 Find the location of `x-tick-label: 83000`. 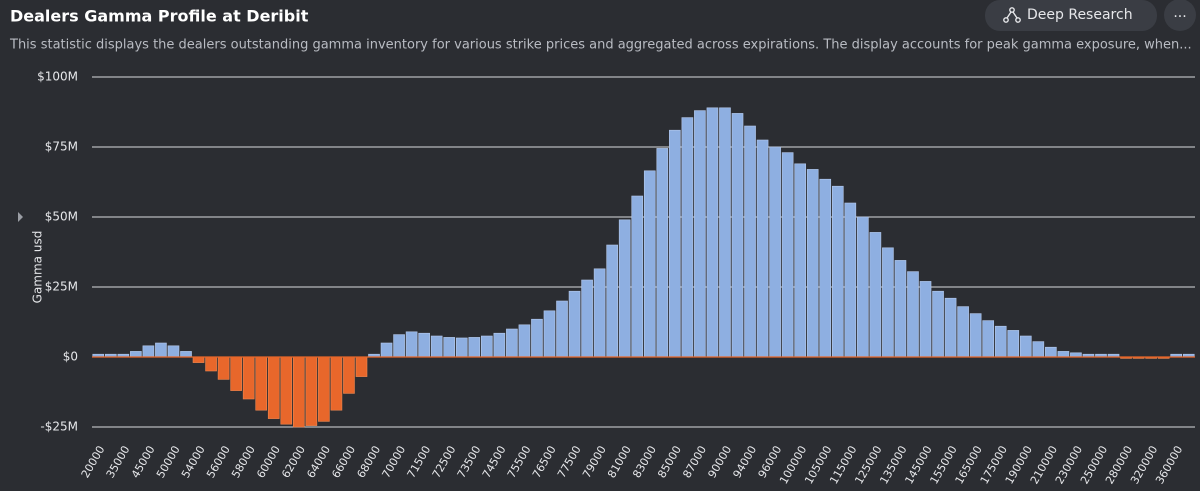

x-tick-label: 83000 is located at coordinates (644, 462).